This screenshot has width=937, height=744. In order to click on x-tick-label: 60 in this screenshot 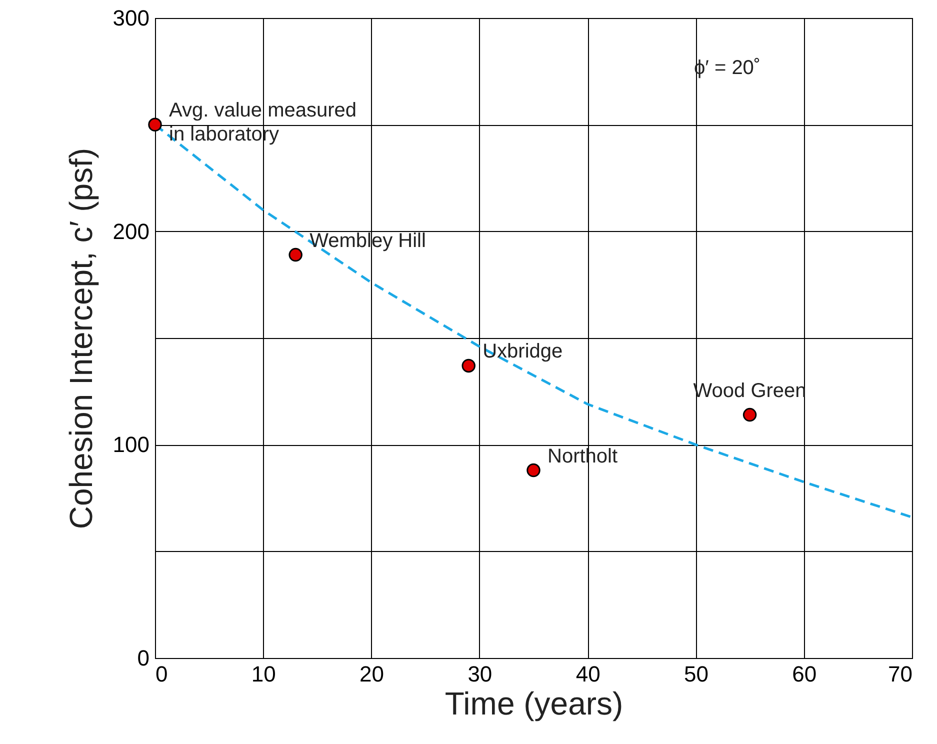, I will do `click(804, 674)`.